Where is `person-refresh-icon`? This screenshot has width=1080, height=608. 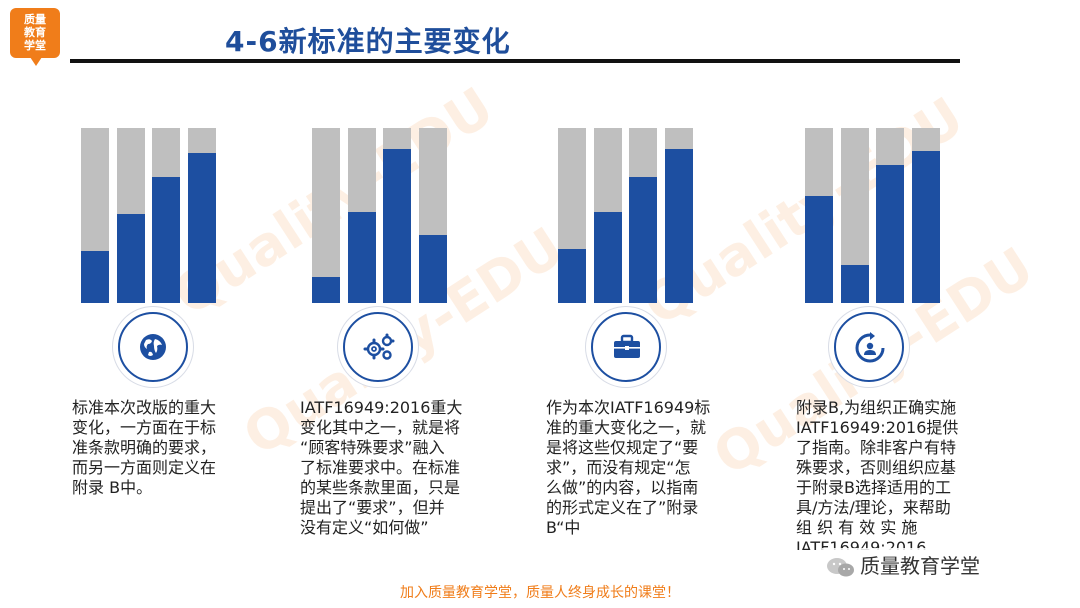 person-refresh-icon is located at coordinates (870, 347).